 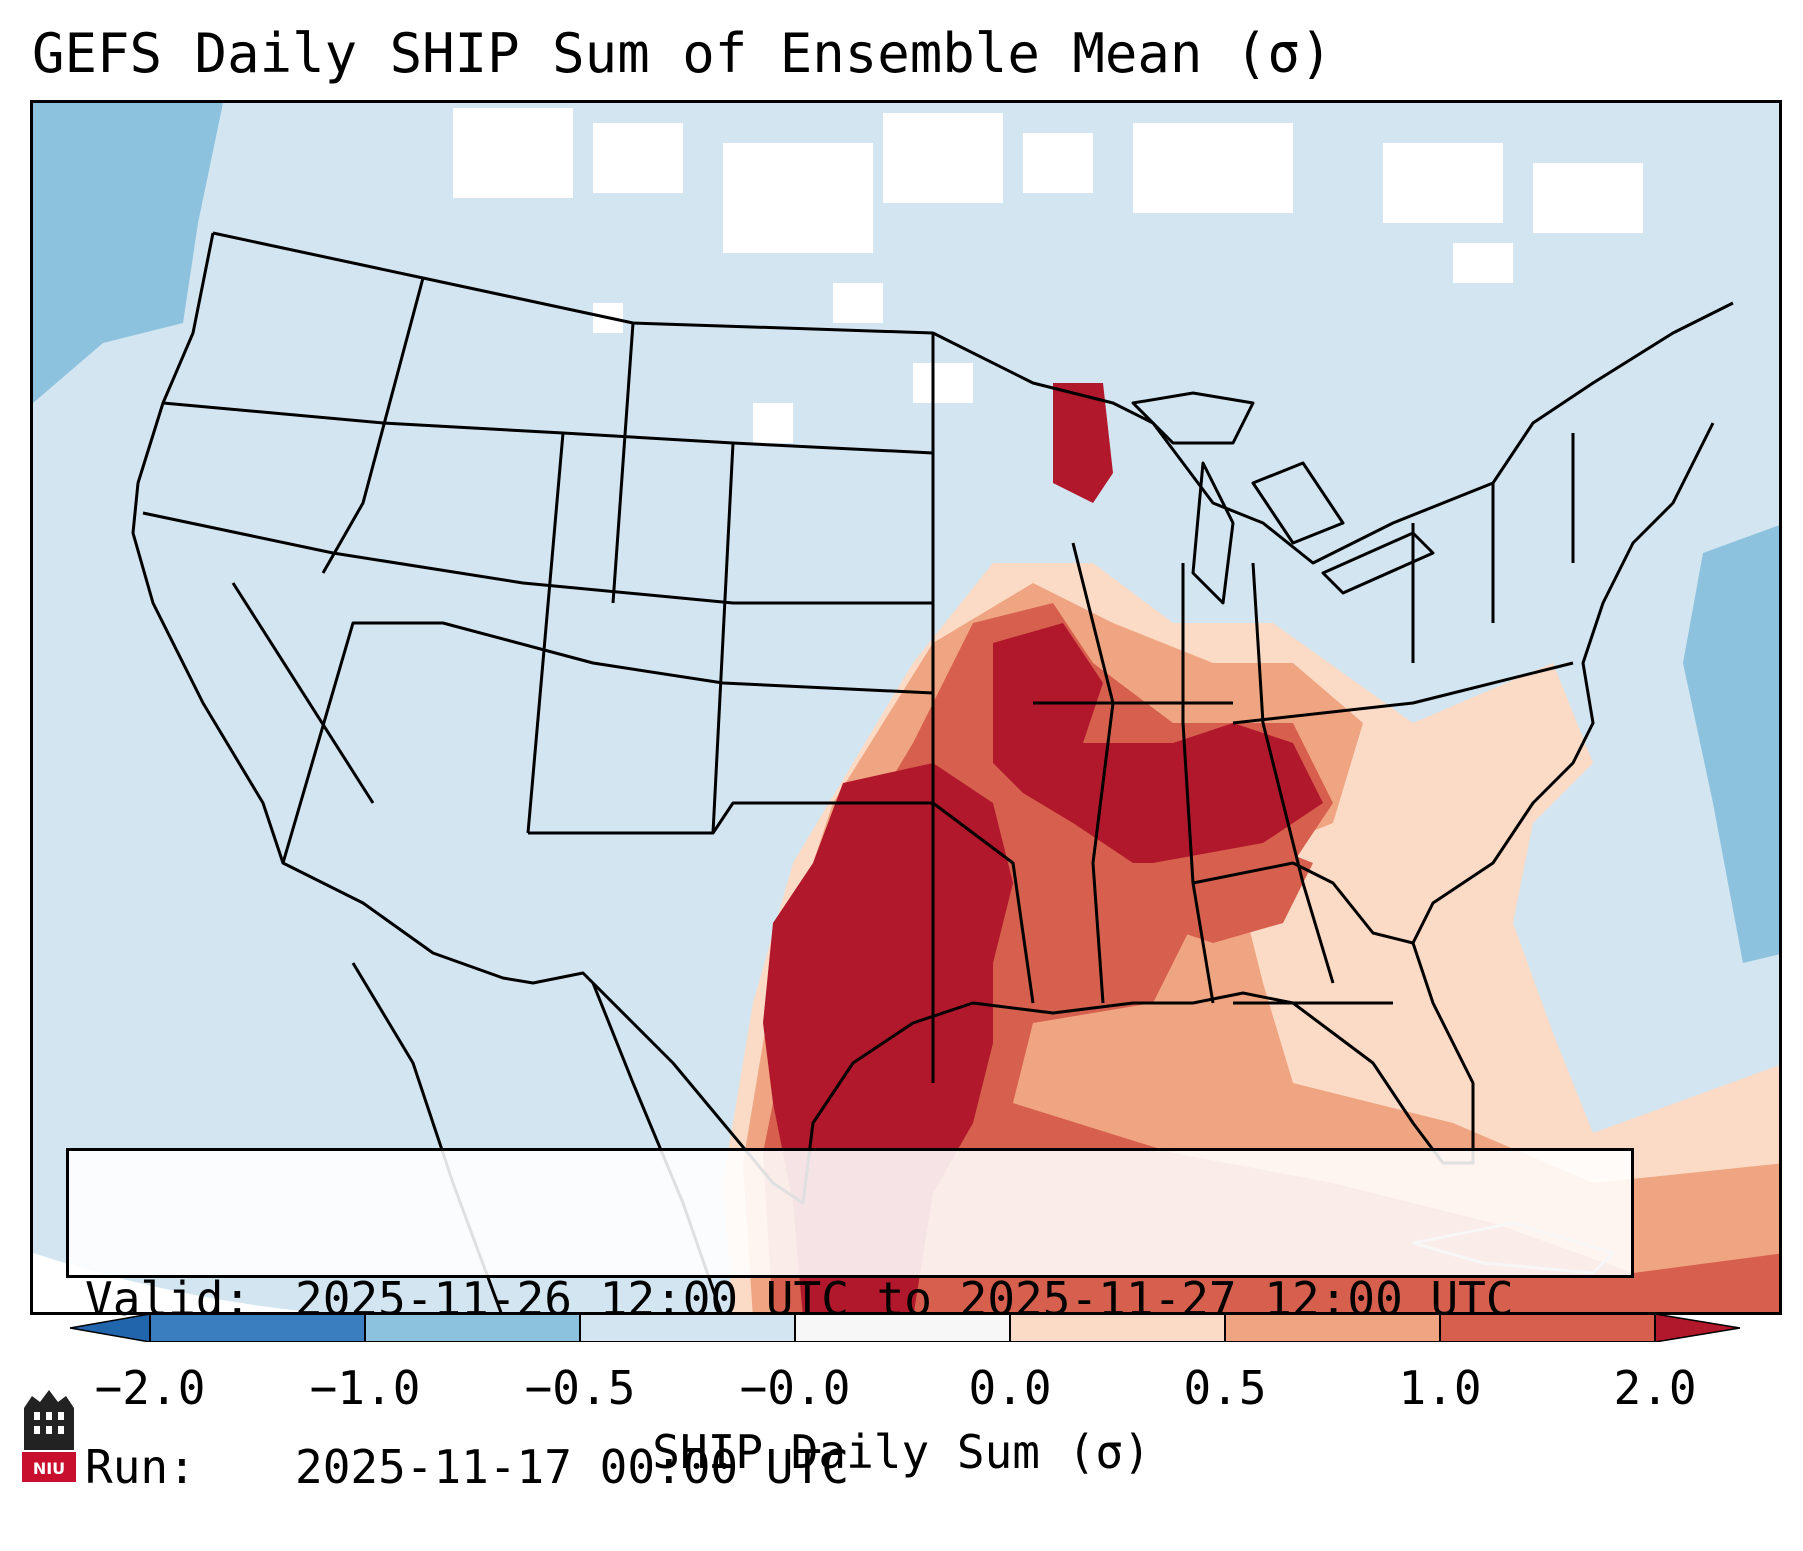 I want to click on pacific-negative-area, so click(x=128, y=253).